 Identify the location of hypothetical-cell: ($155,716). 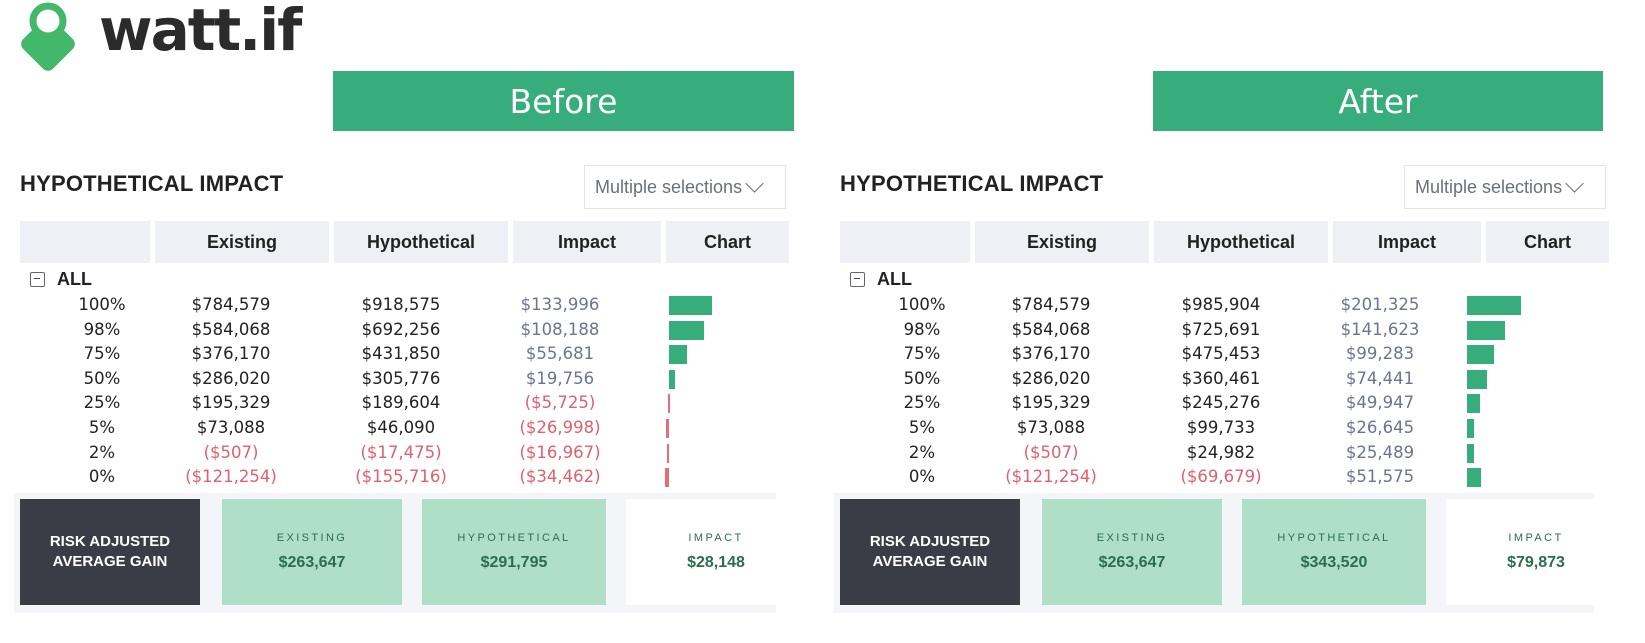
(401, 477).